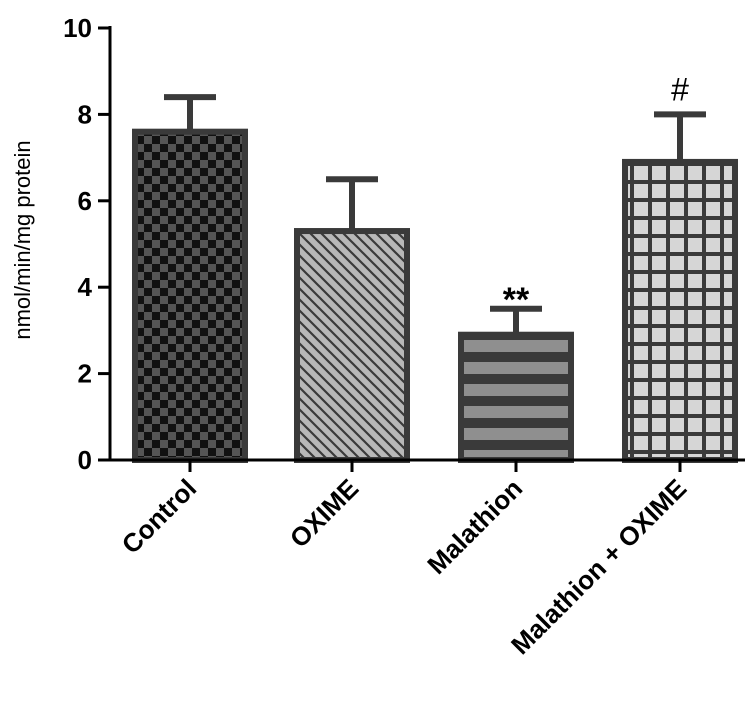 The height and width of the screenshot is (703, 752). Describe the element at coordinates (680, 136) in the screenshot. I see `error-bar-malathion-oxime` at that location.